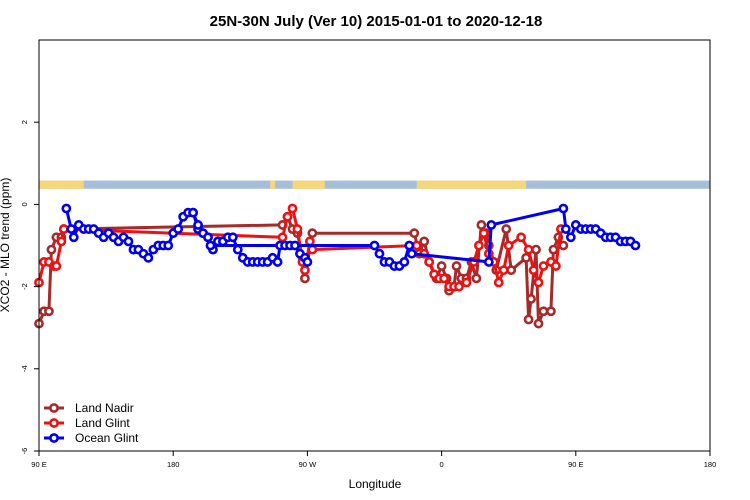 This screenshot has height=500, width=750. What do you see at coordinates (24, 368) in the screenshot?
I see `y-tick-label: -4` at bounding box center [24, 368].